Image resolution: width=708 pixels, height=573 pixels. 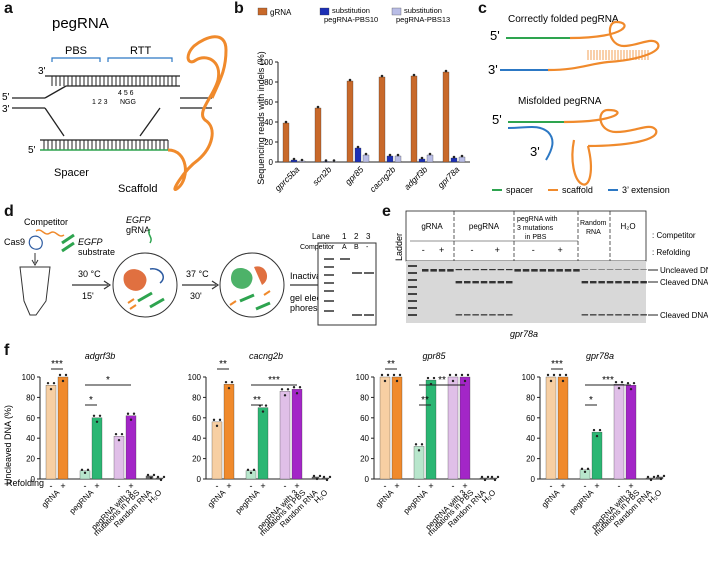 What do you see at coordinates (314, 276) in the screenshot?
I see `inactivation-1: Inactivation,` at bounding box center [314, 276].